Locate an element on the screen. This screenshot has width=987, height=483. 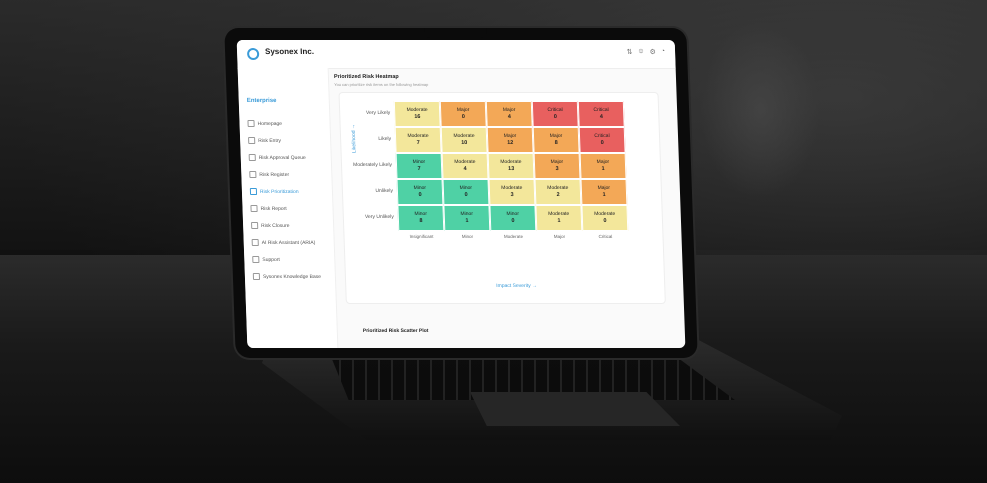
heatmap-cell: Minor 7 is located at coordinates (419, 166).